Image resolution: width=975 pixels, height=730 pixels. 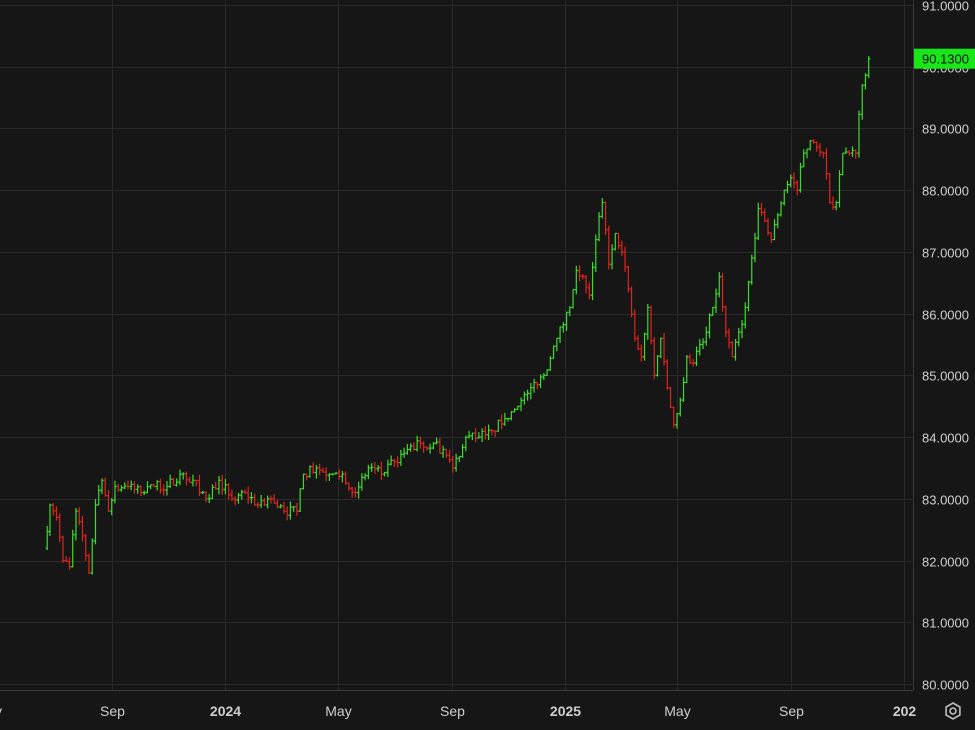 I want to click on gear-icon, so click(x=953, y=711).